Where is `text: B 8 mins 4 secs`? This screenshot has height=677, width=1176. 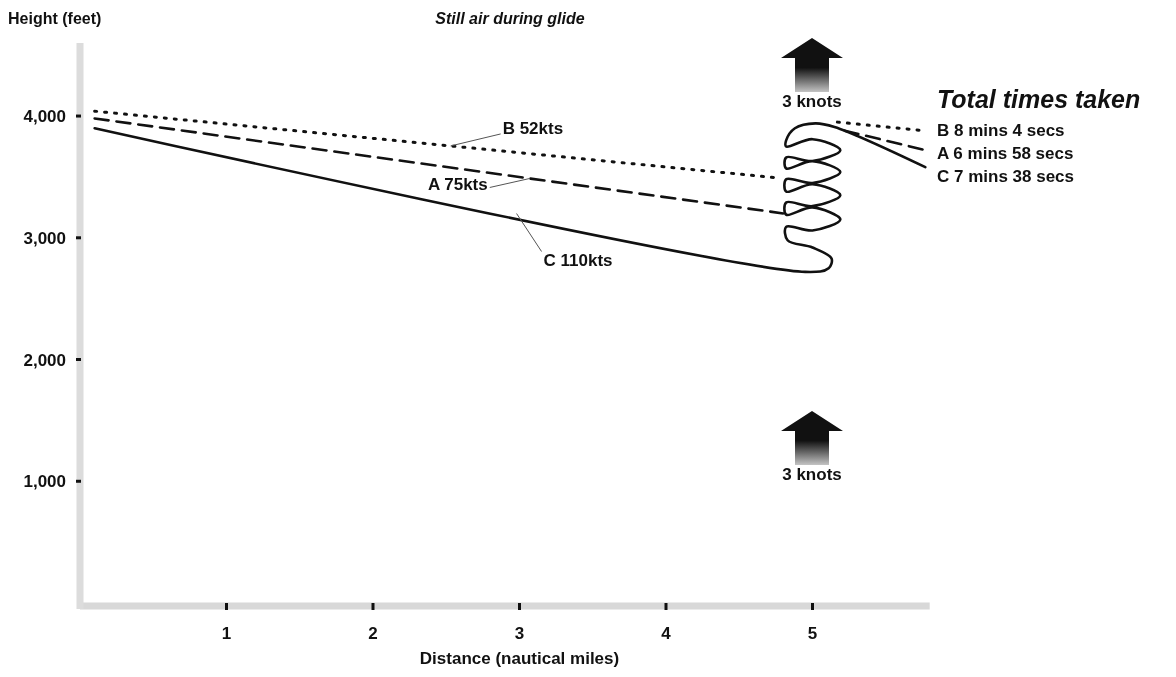
text: B 8 mins 4 secs is located at coordinates (1001, 130).